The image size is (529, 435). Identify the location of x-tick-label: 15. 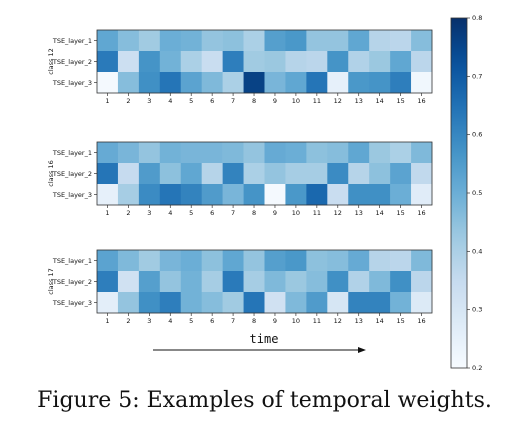
(400, 321).